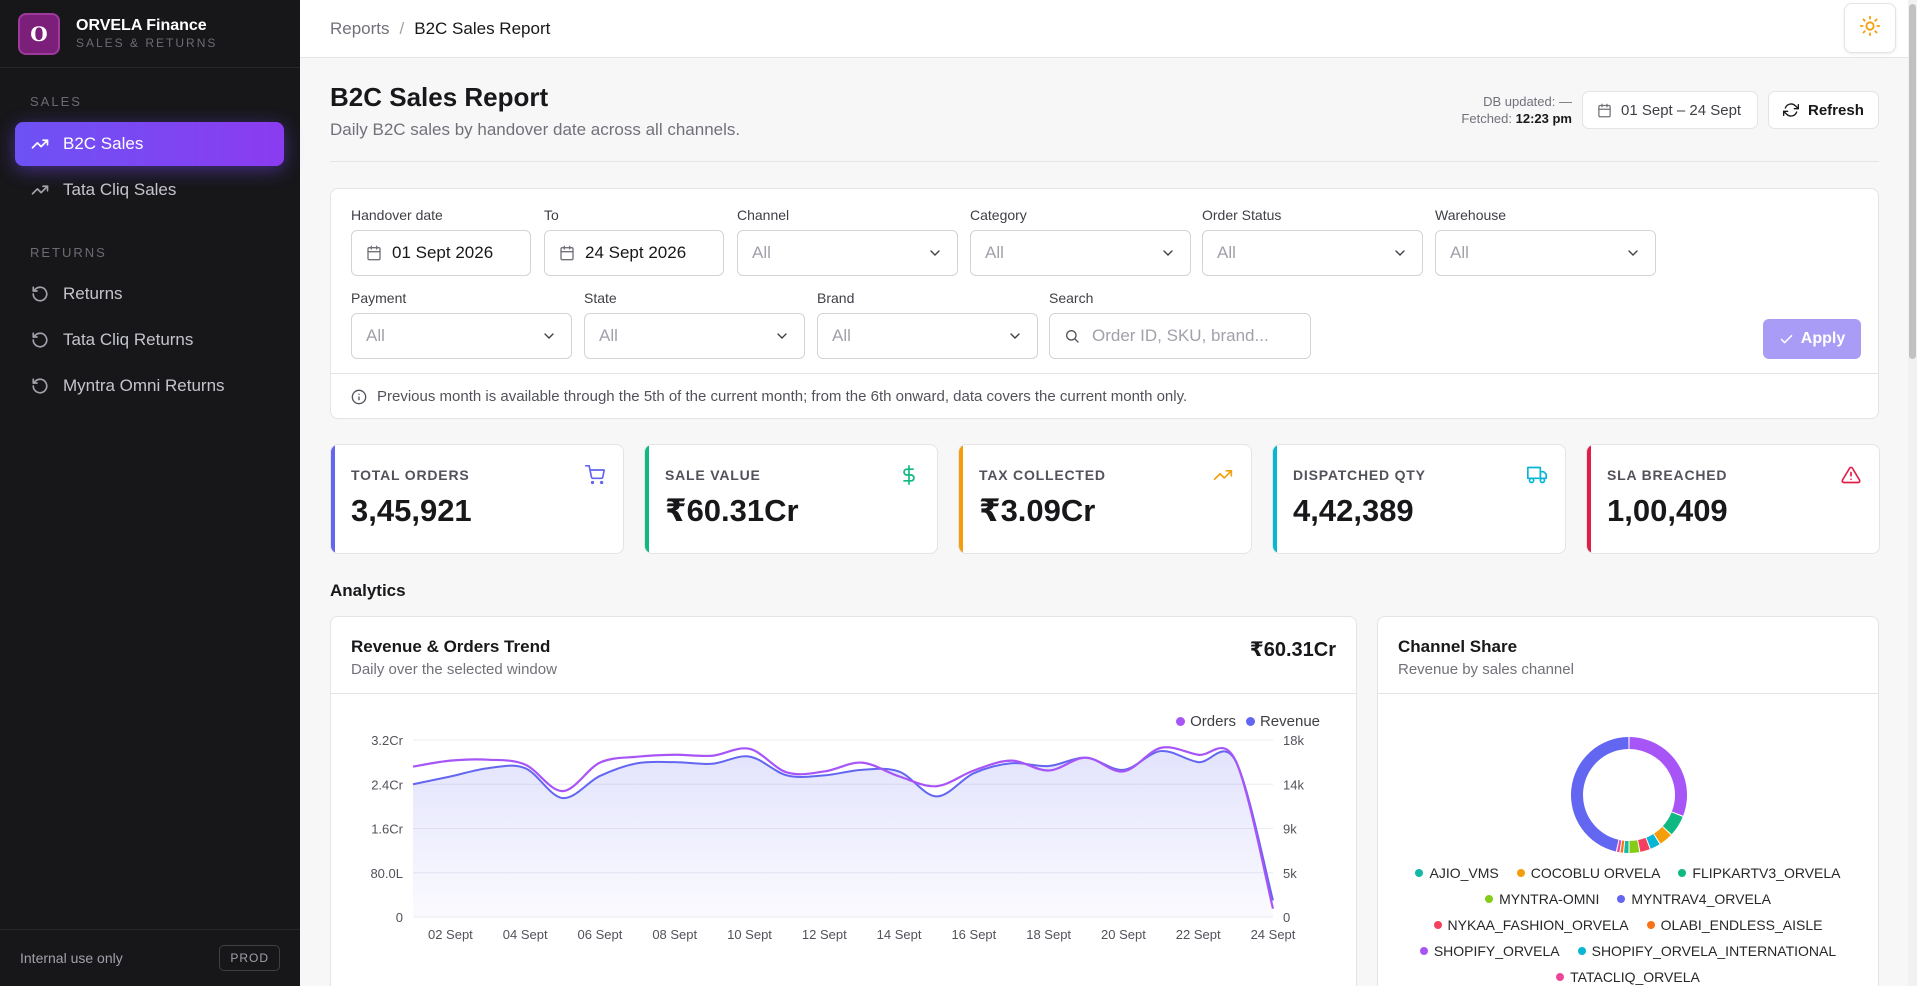 The width and height of the screenshot is (1917, 986). Describe the element at coordinates (149, 340) in the screenshot. I see `sidebar-item-tata-cliq-returns: Tata Cliq Returns` at that location.